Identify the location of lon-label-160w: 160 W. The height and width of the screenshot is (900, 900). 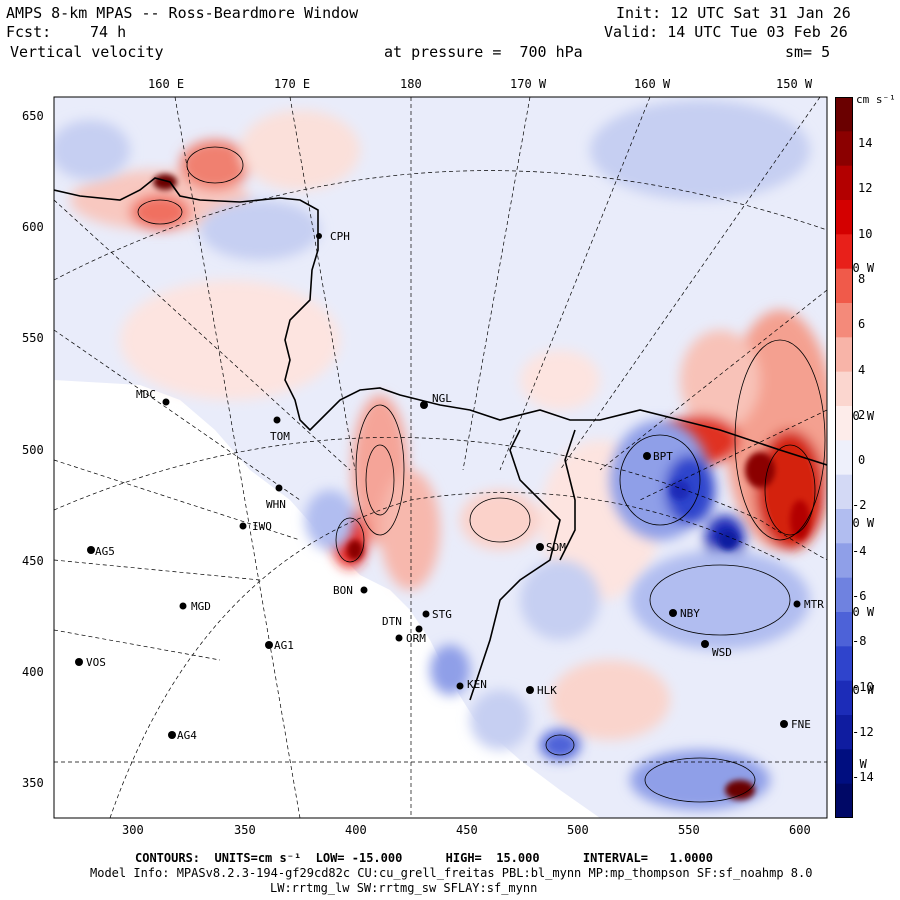
(652, 84).